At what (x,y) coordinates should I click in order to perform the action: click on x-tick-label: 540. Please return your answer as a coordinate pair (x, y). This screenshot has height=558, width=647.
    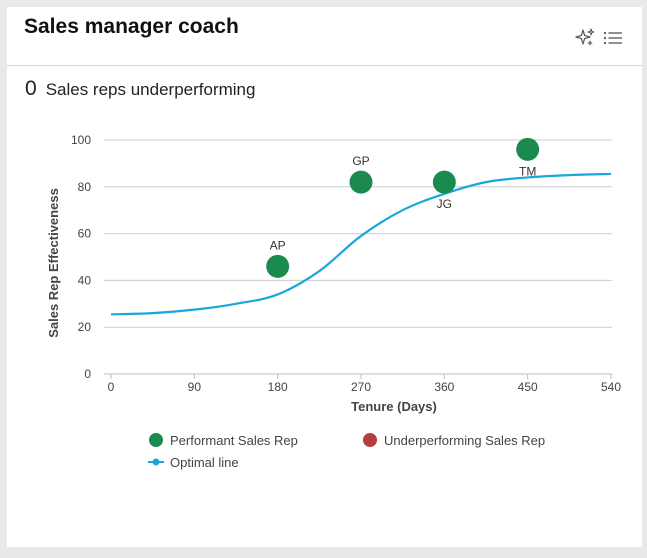
    Looking at the image, I should click on (611, 387).